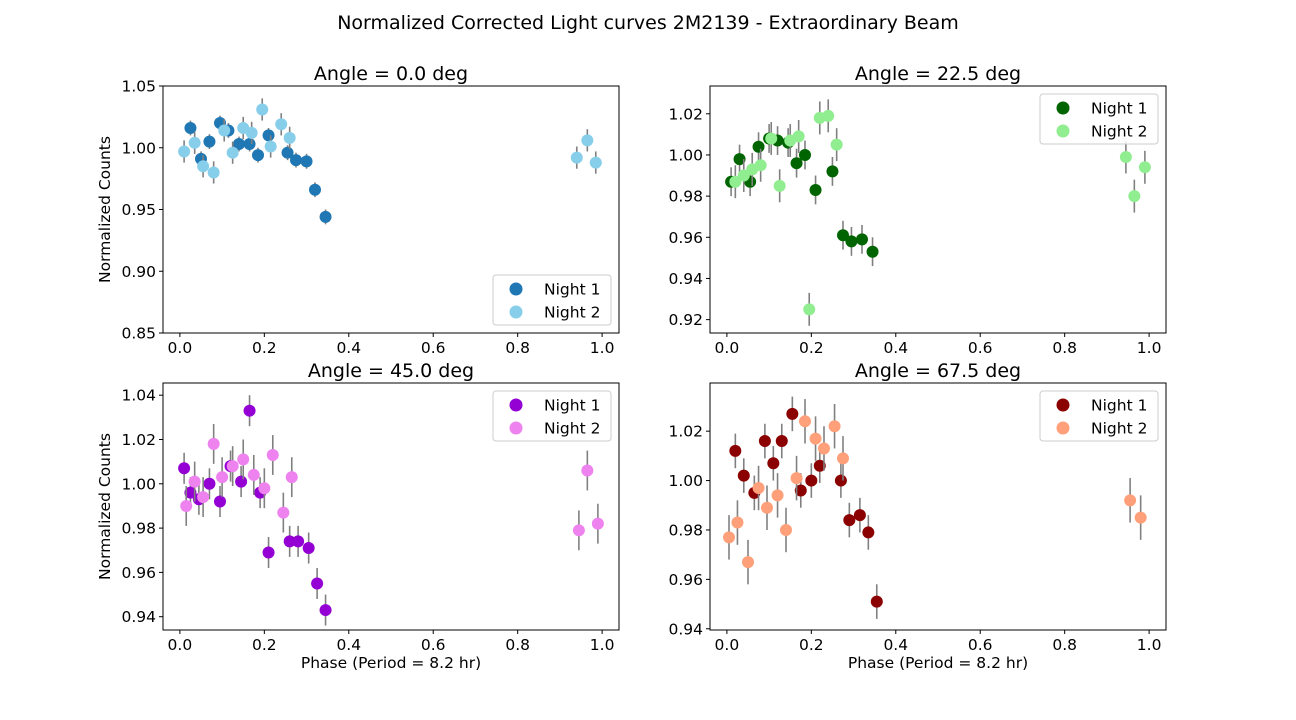 The height and width of the screenshot is (720, 1296). What do you see at coordinates (433, 348) in the screenshot?
I see `x-tick-label: 0.6` at bounding box center [433, 348].